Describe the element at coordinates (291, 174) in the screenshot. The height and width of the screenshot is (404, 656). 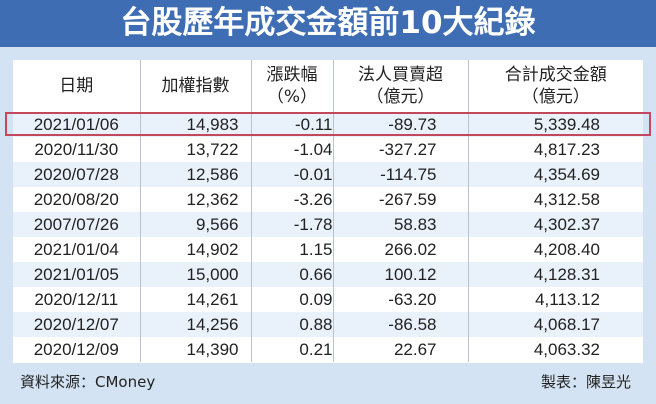
I see `cell-change: -0.01` at that location.